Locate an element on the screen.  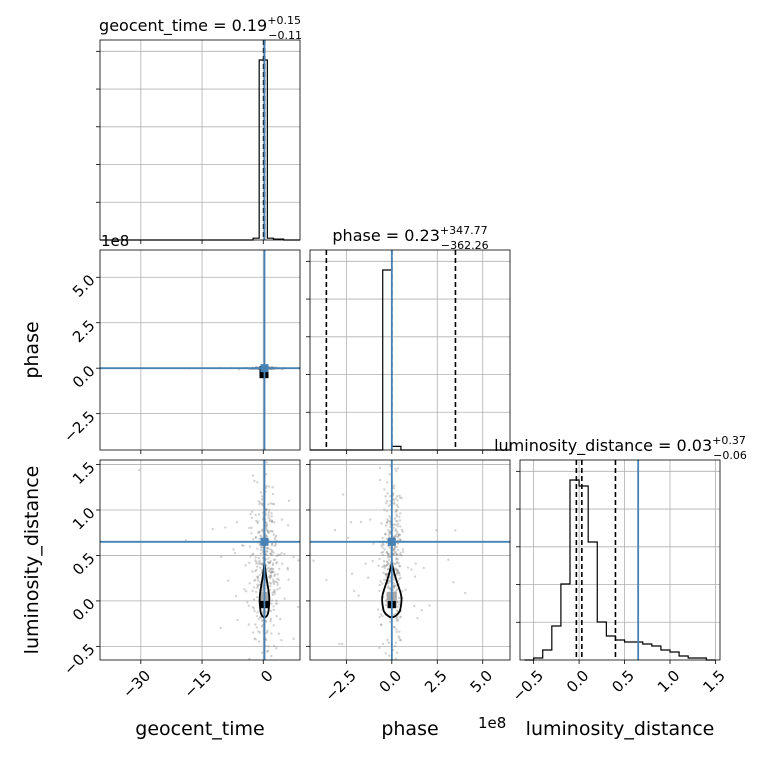
y-axis-label-luminosity_distance: luminosity_distance is located at coordinates (32, 560).